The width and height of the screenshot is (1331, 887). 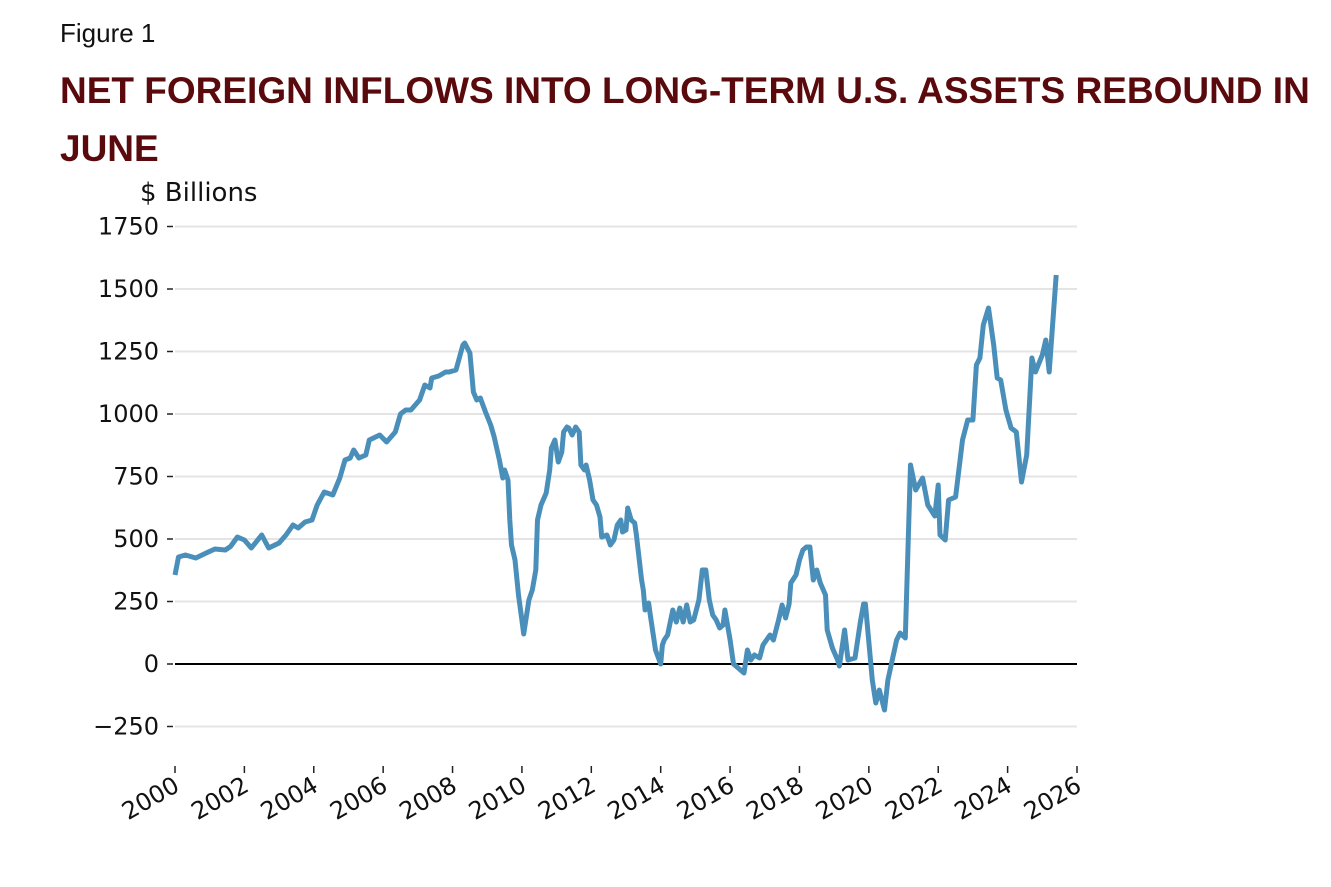 What do you see at coordinates (775, 798) in the screenshot?
I see `x-tick-label: 2018` at bounding box center [775, 798].